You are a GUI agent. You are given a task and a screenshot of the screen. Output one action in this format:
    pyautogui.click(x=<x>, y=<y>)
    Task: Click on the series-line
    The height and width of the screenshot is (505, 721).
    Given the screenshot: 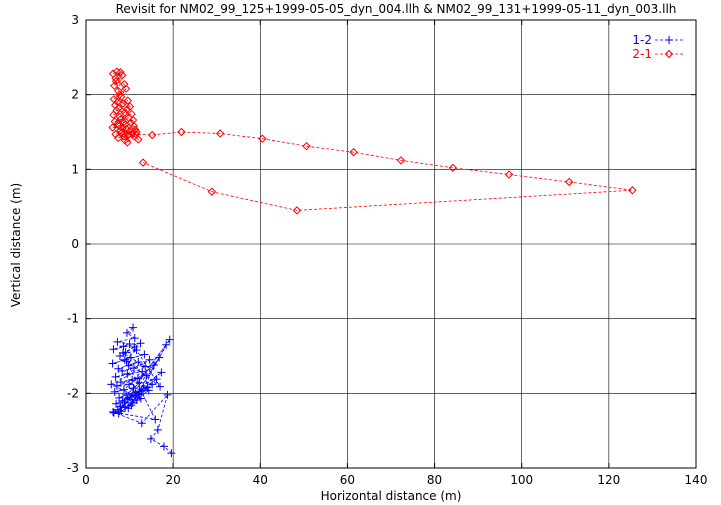 What is the action you would take?
    pyautogui.click(x=141, y=390)
    